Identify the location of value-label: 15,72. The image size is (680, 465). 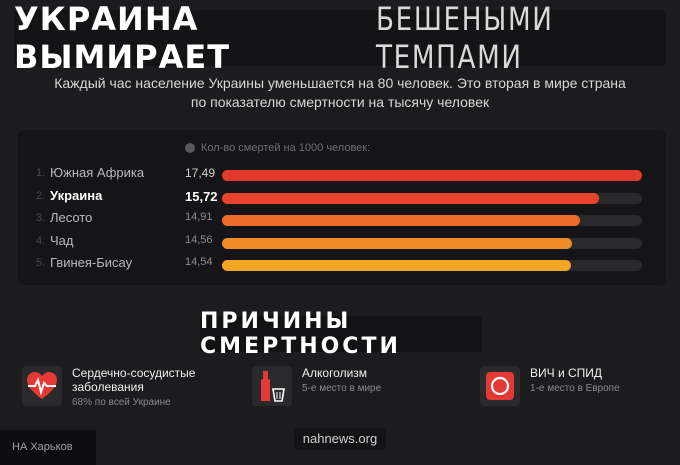
(201, 196).